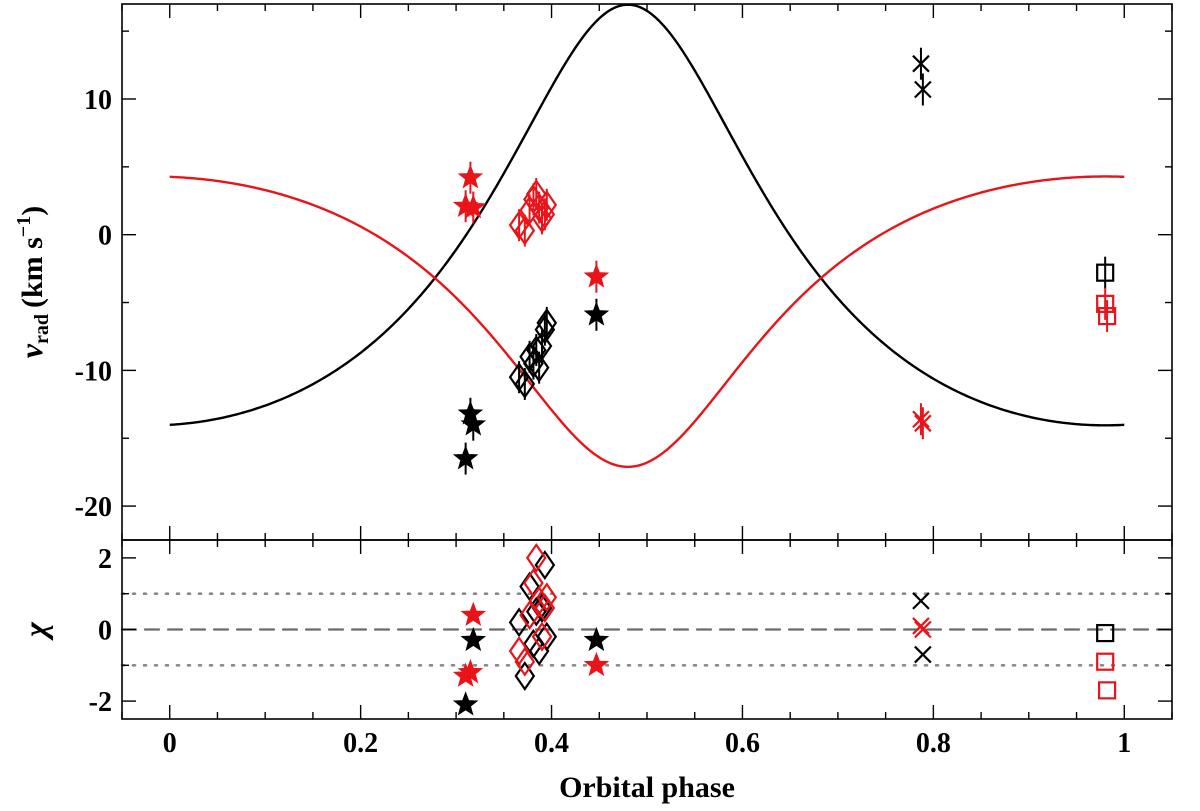 The width and height of the screenshot is (1200, 811). I want to click on ylabel-exp: −1, so click(24, 226).